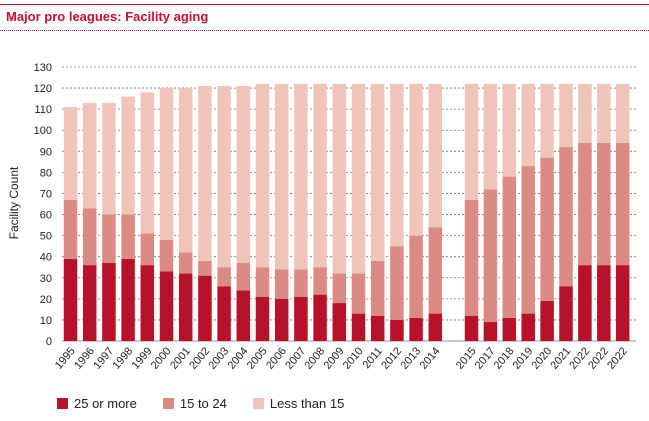 This screenshot has width=649, height=421. What do you see at coordinates (161, 358) in the screenshot?
I see `x-tick-label: 2000` at bounding box center [161, 358].